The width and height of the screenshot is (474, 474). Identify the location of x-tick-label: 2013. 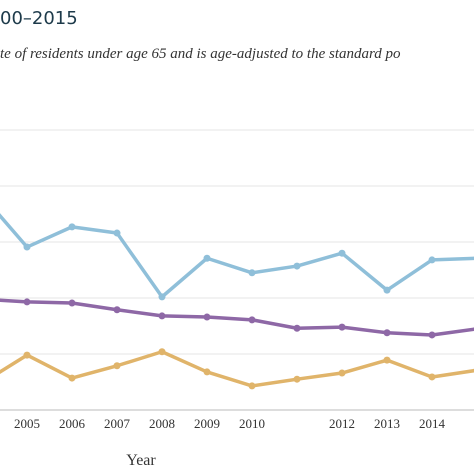
(387, 423).